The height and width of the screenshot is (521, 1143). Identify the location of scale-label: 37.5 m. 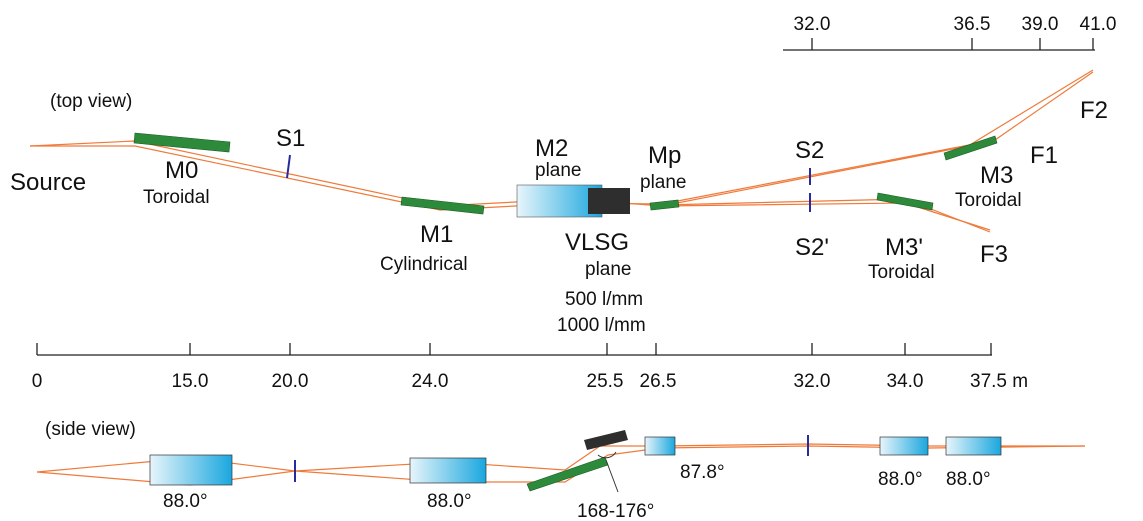
(999, 381).